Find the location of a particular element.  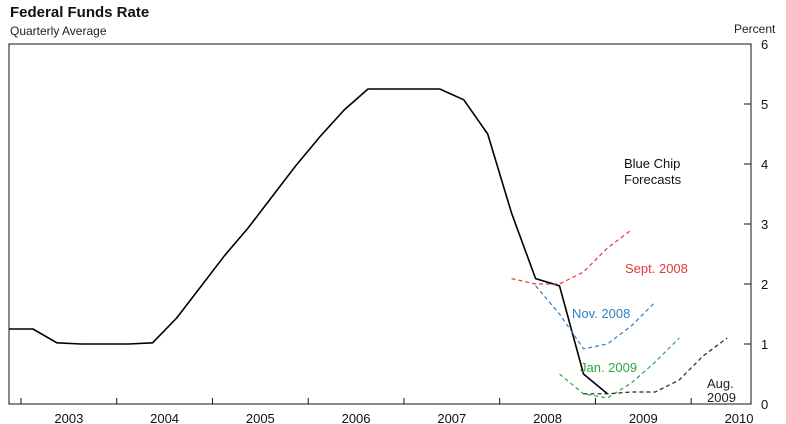

series-label: Aug. 2009 is located at coordinates (721, 390).